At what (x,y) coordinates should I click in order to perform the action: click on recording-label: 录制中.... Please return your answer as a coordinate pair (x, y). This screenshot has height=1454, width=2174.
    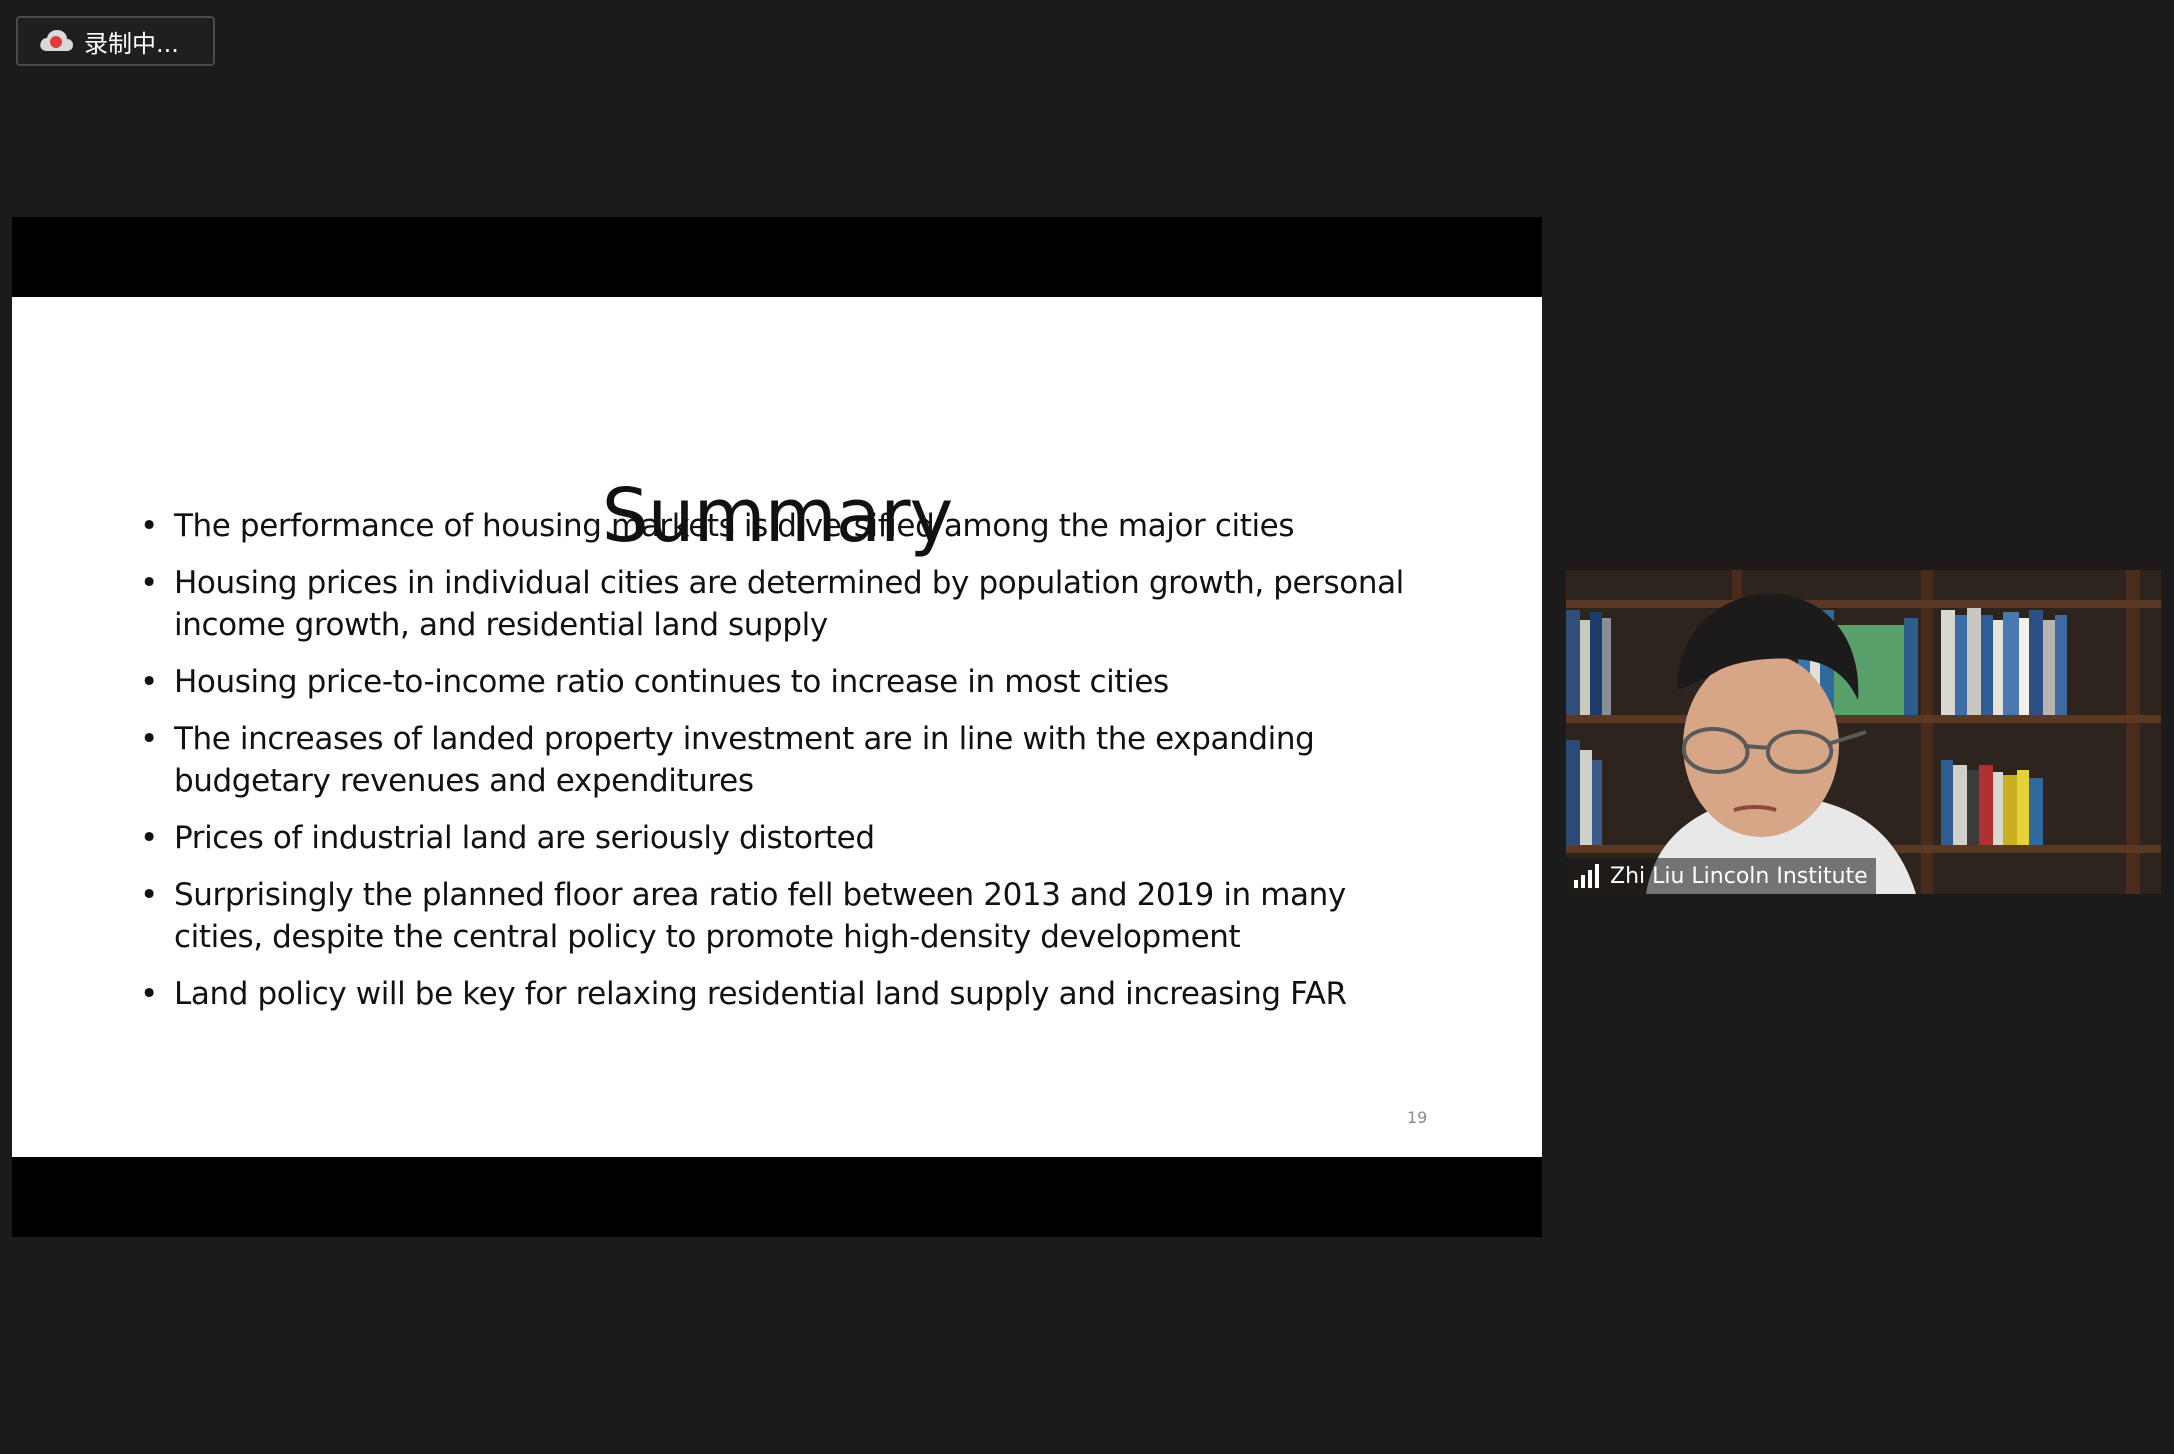
    Looking at the image, I should click on (131, 43).